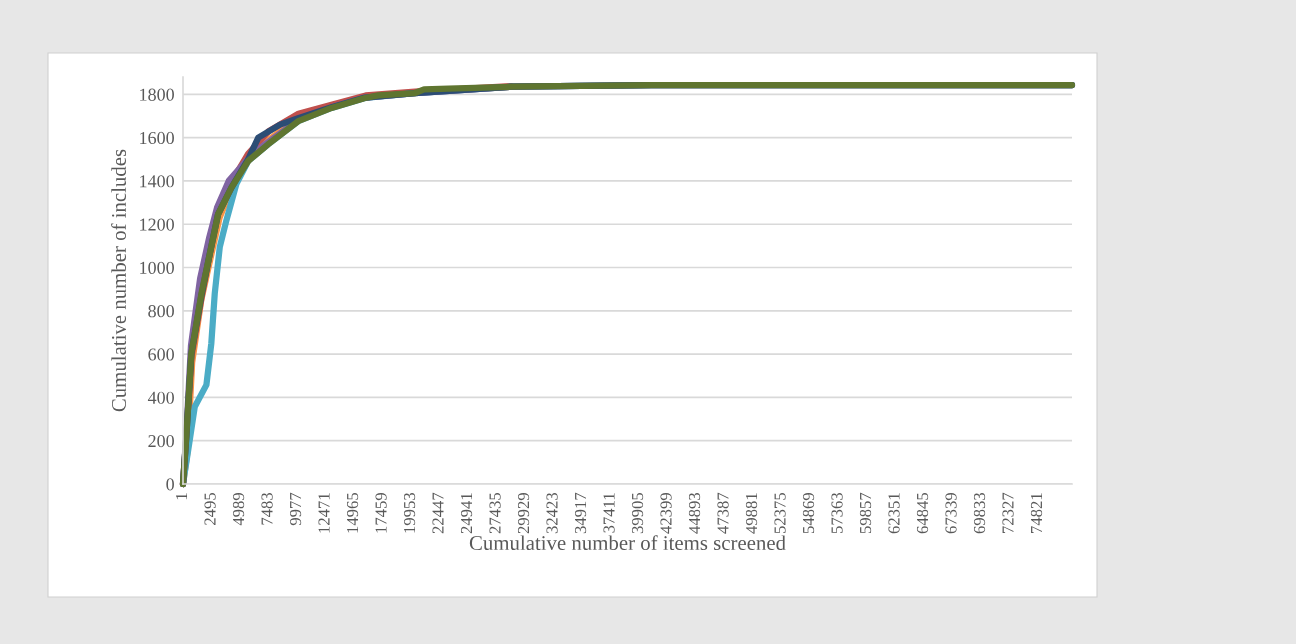  What do you see at coordinates (170, 484) in the screenshot?
I see `y-tick-label: 0` at bounding box center [170, 484].